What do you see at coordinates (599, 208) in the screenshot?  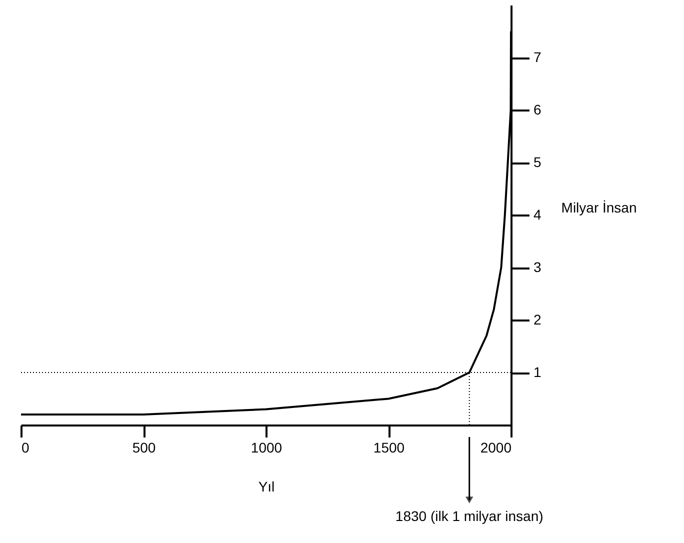 I see `y-axis-title: Milyar İnsan` at bounding box center [599, 208].